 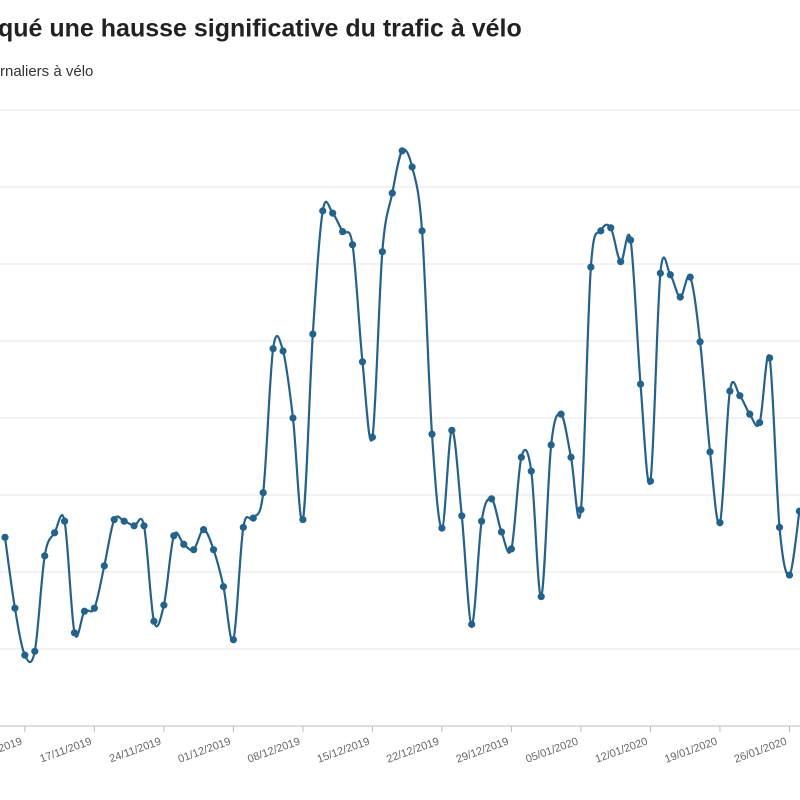 I want to click on x-tick-label: 24/11/2019, so click(x=135, y=751).